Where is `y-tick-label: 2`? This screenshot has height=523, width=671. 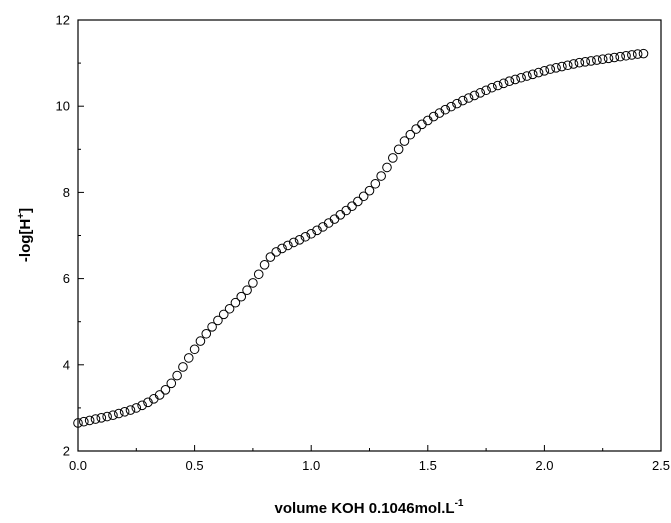 y-tick-label: 2 is located at coordinates (66, 451).